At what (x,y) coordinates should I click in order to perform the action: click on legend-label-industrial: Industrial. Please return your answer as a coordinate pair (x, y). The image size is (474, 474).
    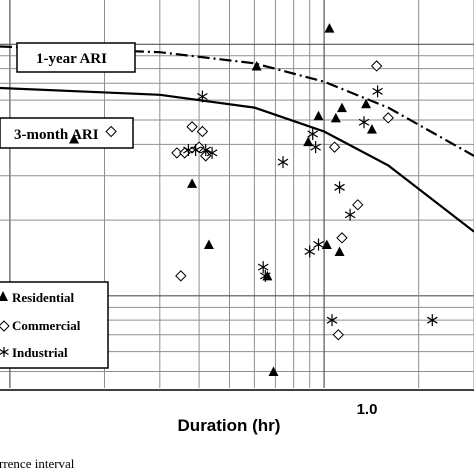
    Looking at the image, I should click on (40, 352).